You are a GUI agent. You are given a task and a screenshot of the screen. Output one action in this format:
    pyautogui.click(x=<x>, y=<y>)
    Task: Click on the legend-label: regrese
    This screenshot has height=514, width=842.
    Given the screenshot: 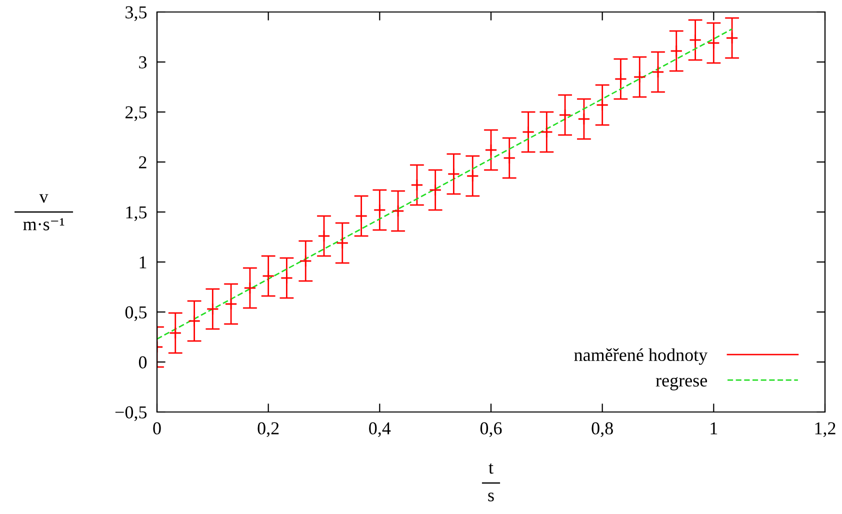 What is the action you would take?
    pyautogui.click(x=682, y=383)
    